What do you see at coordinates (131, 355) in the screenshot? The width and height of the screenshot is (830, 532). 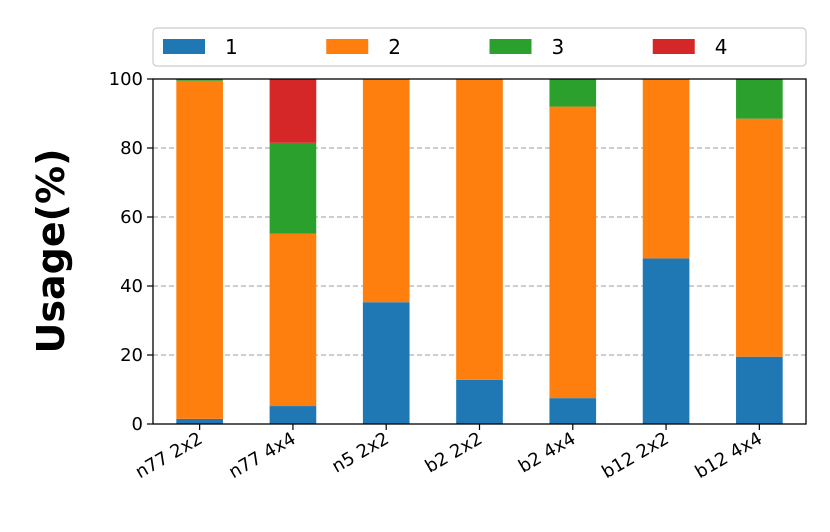 I see `y-tick-label: 20` at bounding box center [131, 355].